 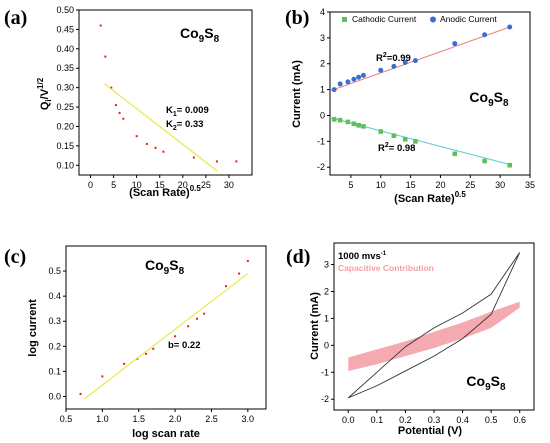 What do you see at coordinates (166, 434) in the screenshot?
I see `panel-c-xlabel: log scan rate` at bounding box center [166, 434].